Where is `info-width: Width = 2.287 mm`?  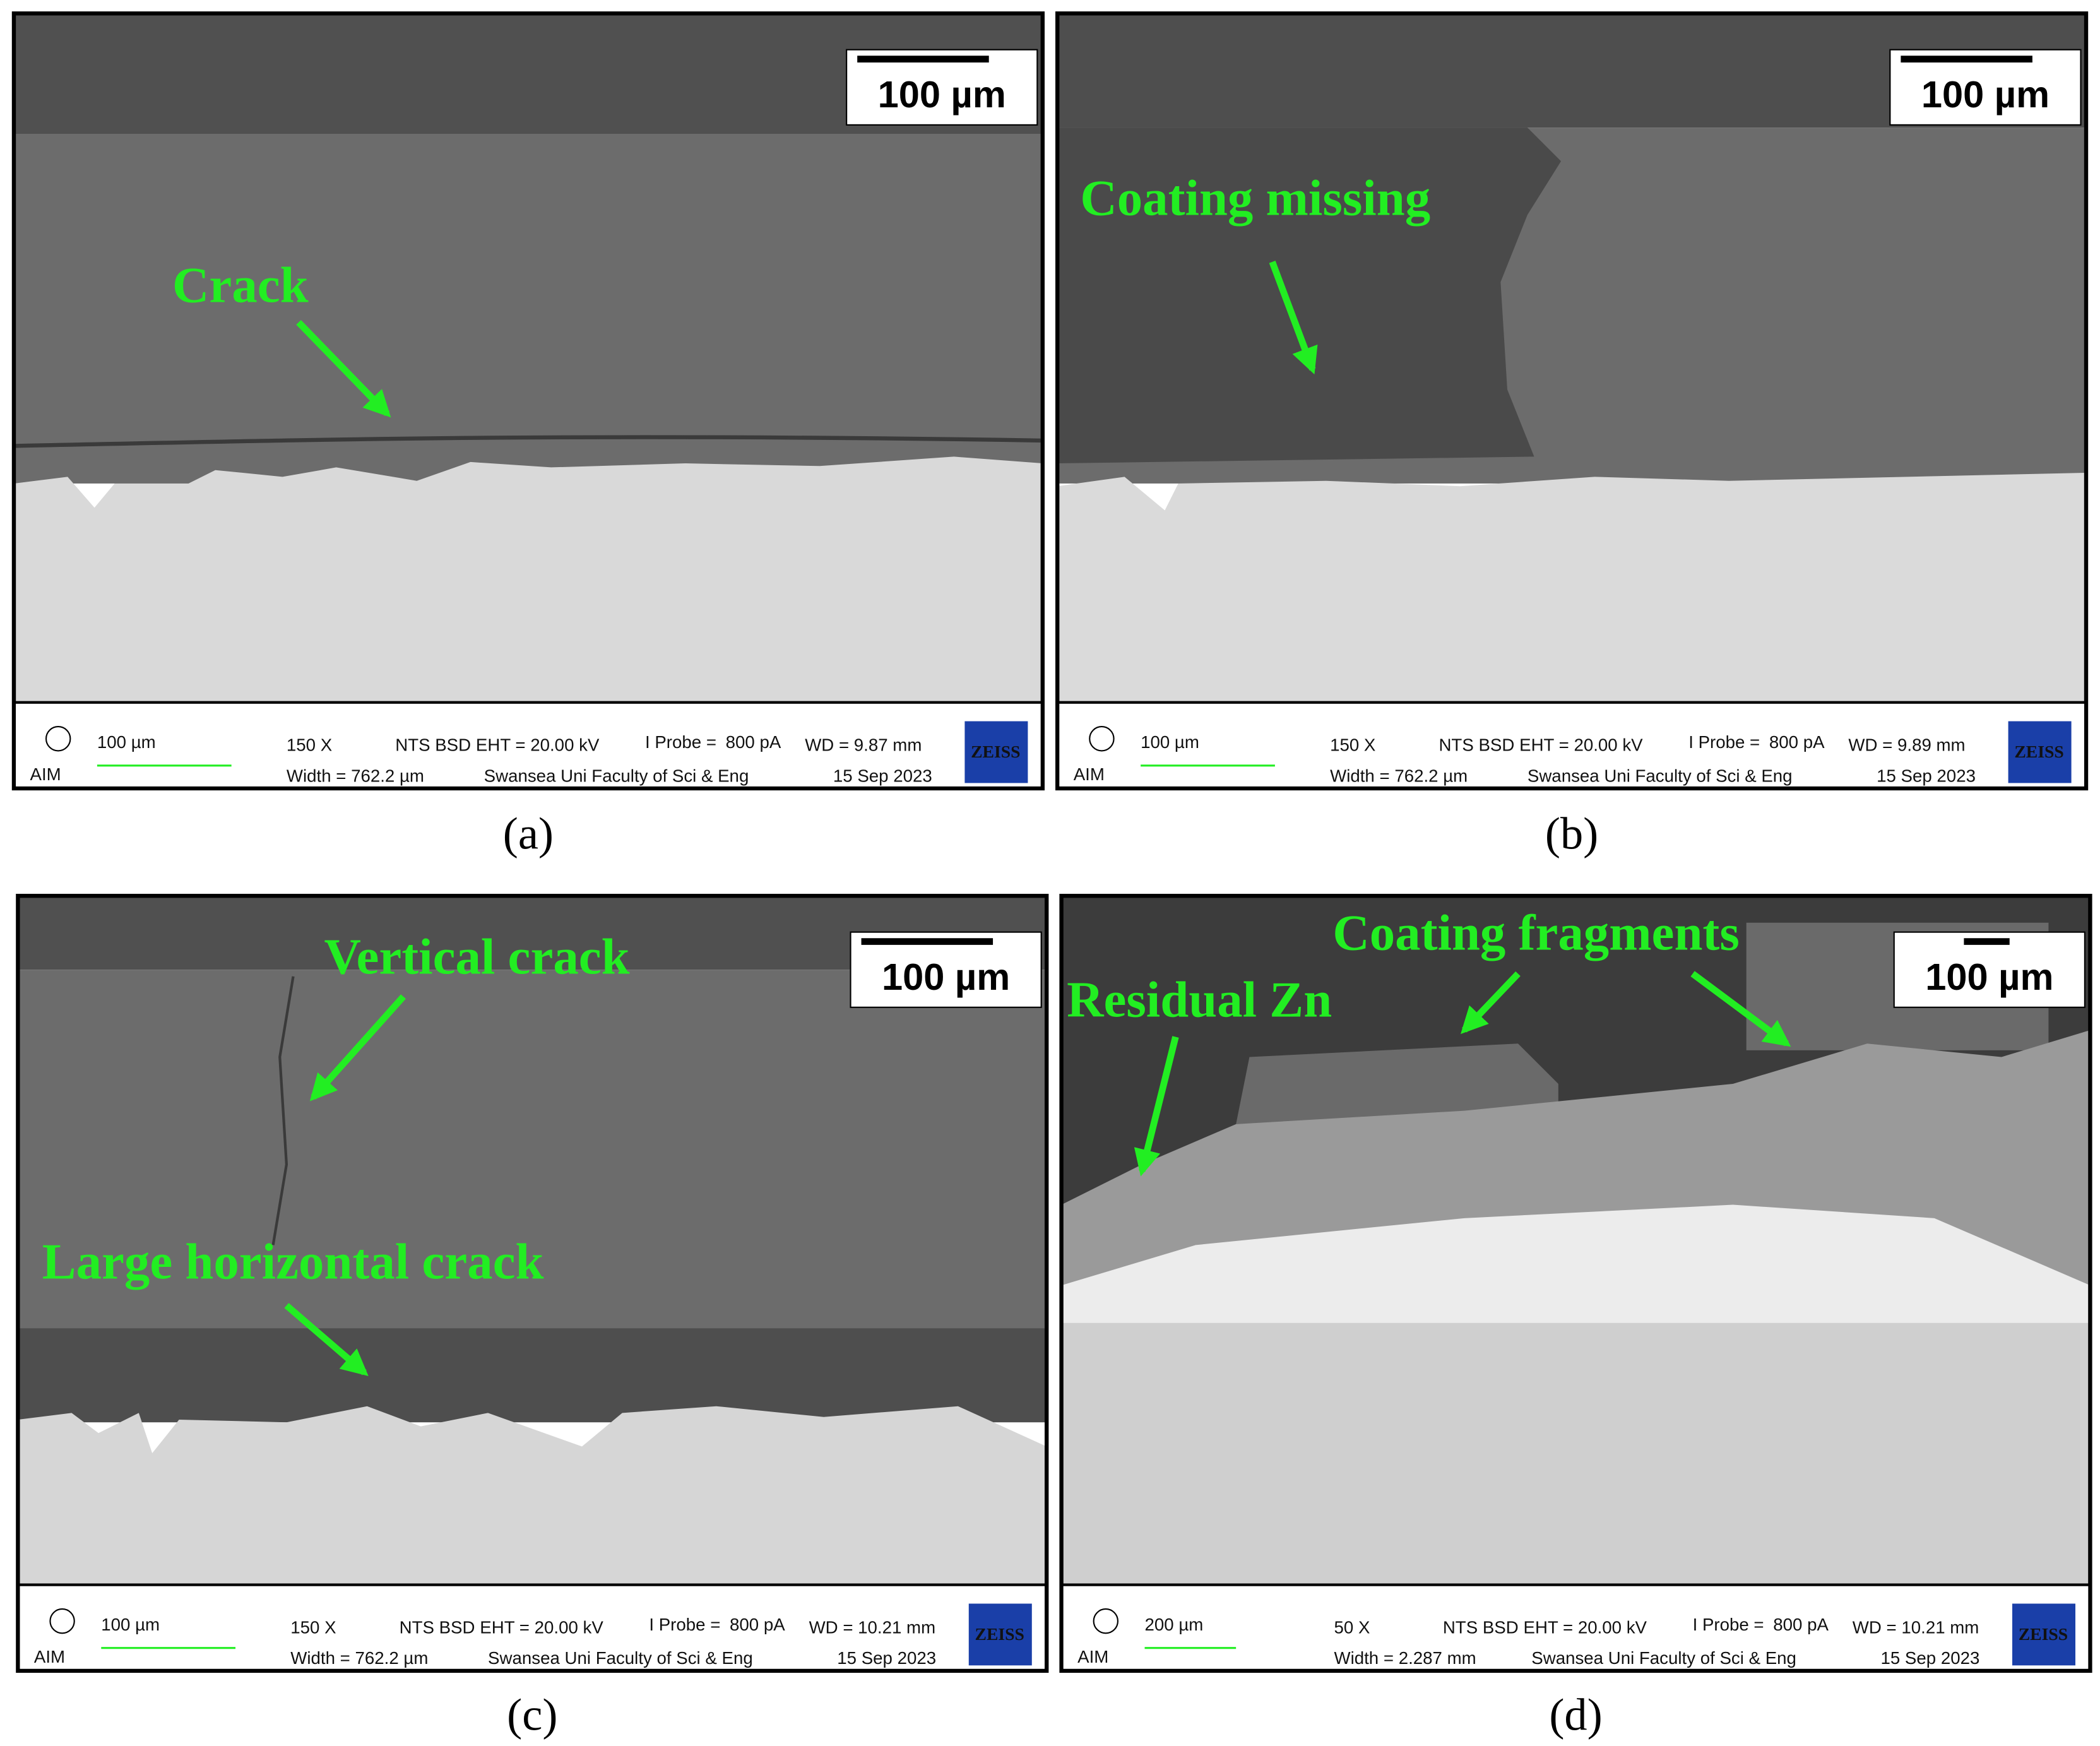
info-width: Width = 2.287 mm is located at coordinates (1405, 1658).